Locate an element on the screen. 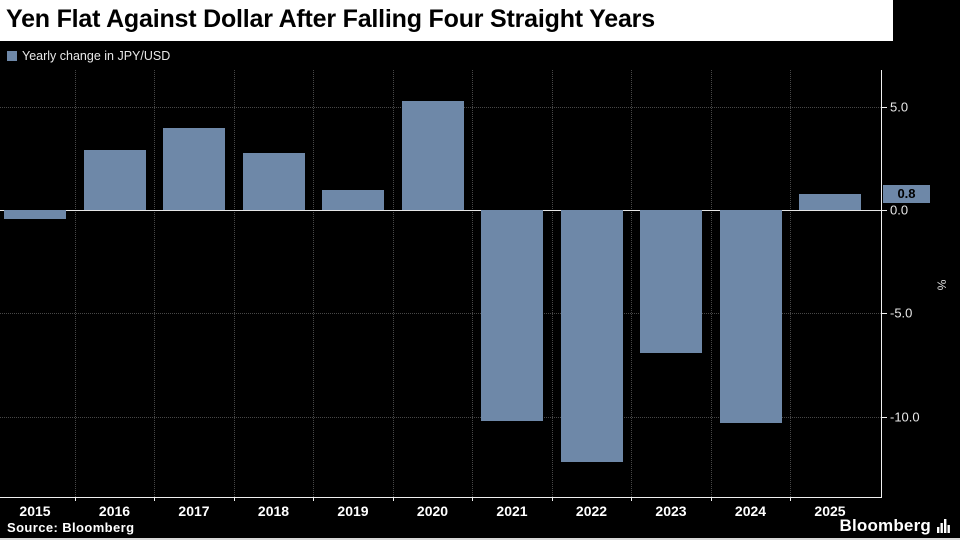 Image resolution: width=960 pixels, height=540 pixels. y-axis-line is located at coordinates (881, 284).